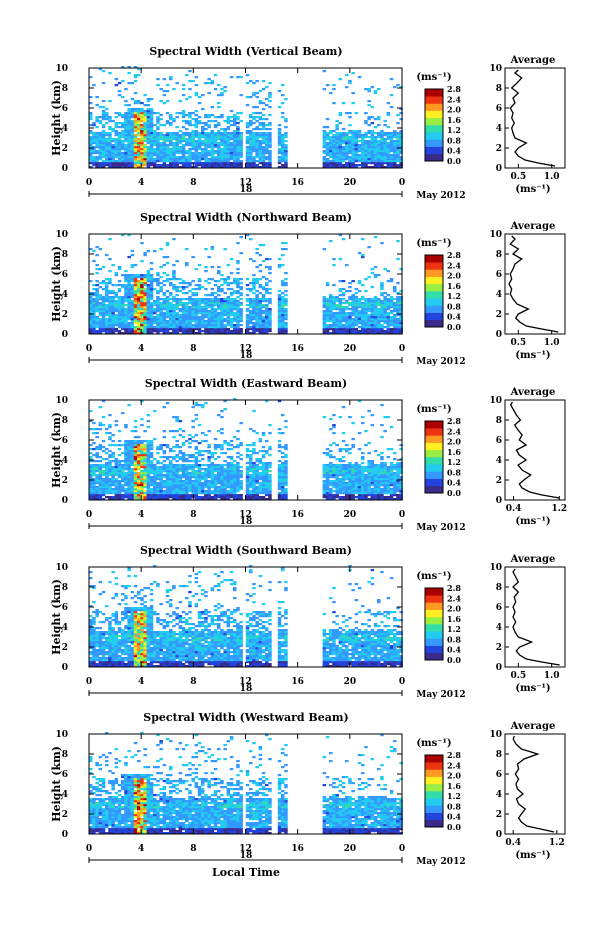  Describe the element at coordinates (434, 136) in the screenshot. I see `colorbar-swatch` at that location.